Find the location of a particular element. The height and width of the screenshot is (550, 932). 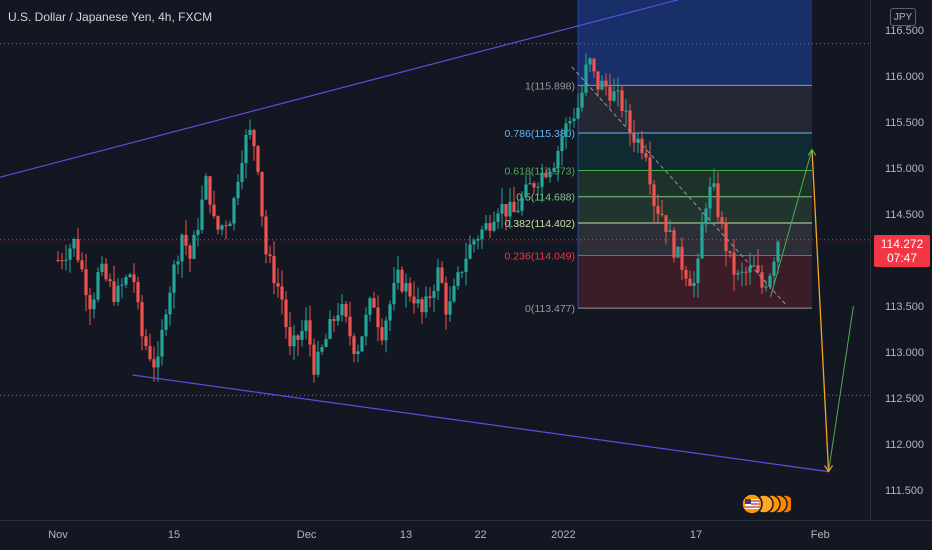

economic-events-icon is located at coordinates (766, 504).